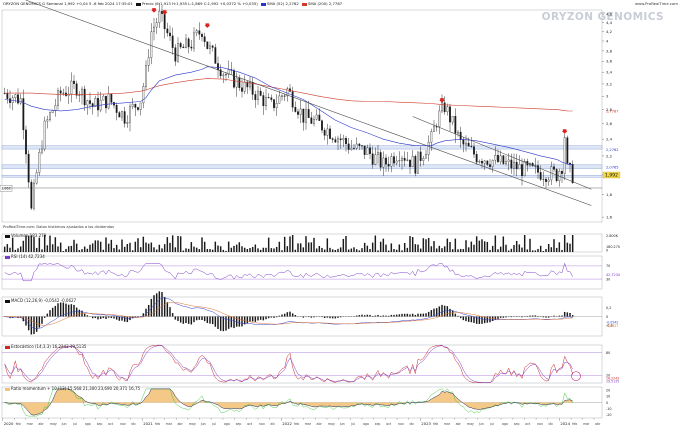  Describe the element at coordinates (6, 188) in the screenshot. I see `left-price-tag` at that location.